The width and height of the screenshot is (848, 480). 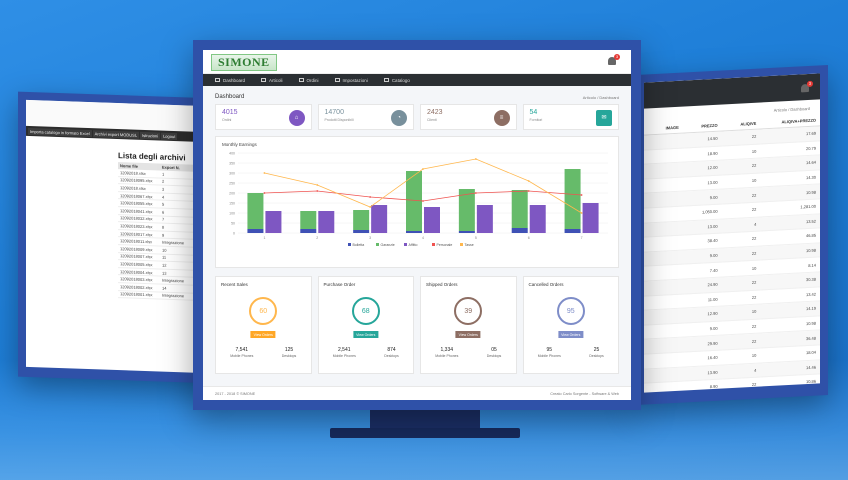 What do you see at coordinates (432, 120) in the screenshot?
I see `stat-label: Clienti` at bounding box center [432, 120].